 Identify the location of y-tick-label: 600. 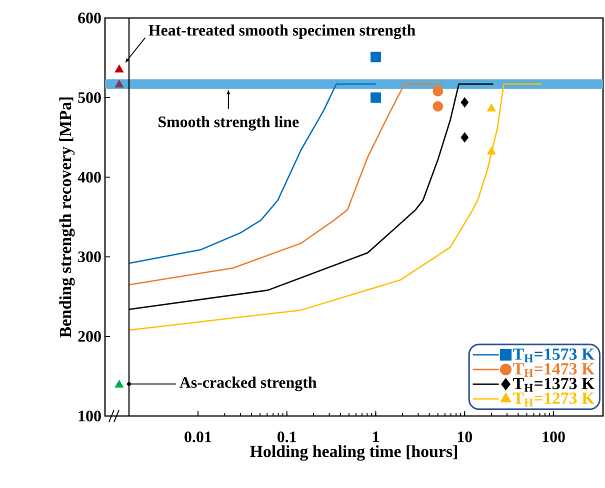
(89, 18).